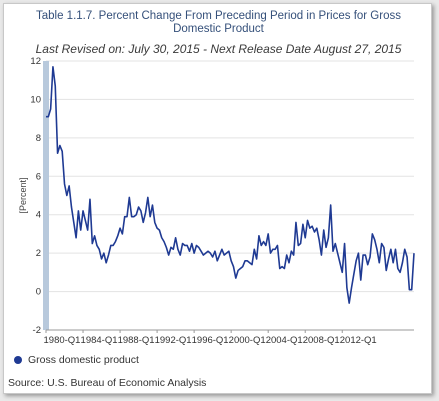 The image size is (439, 401). What do you see at coordinates (136, 340) in the screenshot?
I see `x-tick-label: 1988-Q1` at bounding box center [136, 340].